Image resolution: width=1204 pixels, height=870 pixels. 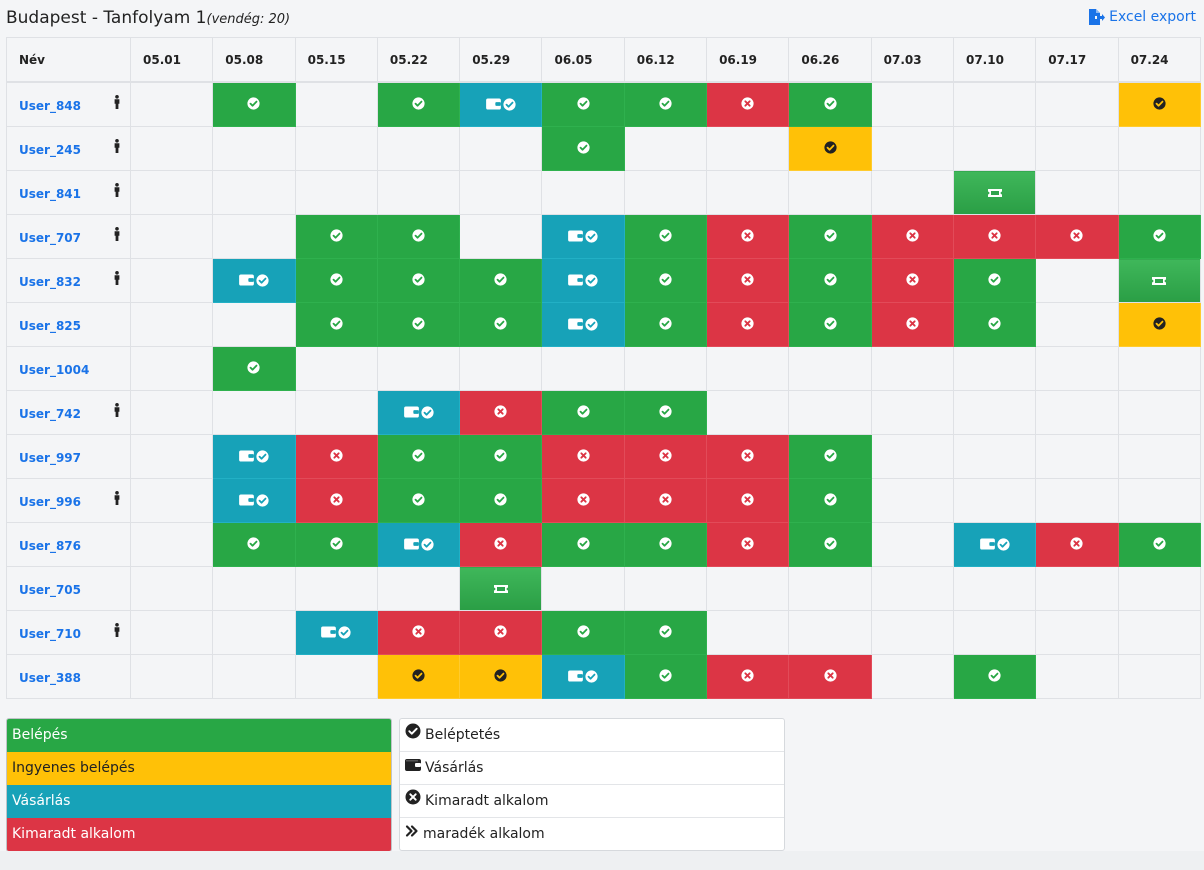 What do you see at coordinates (50, 546) in the screenshot?
I see `user-name-link: User_876` at bounding box center [50, 546].